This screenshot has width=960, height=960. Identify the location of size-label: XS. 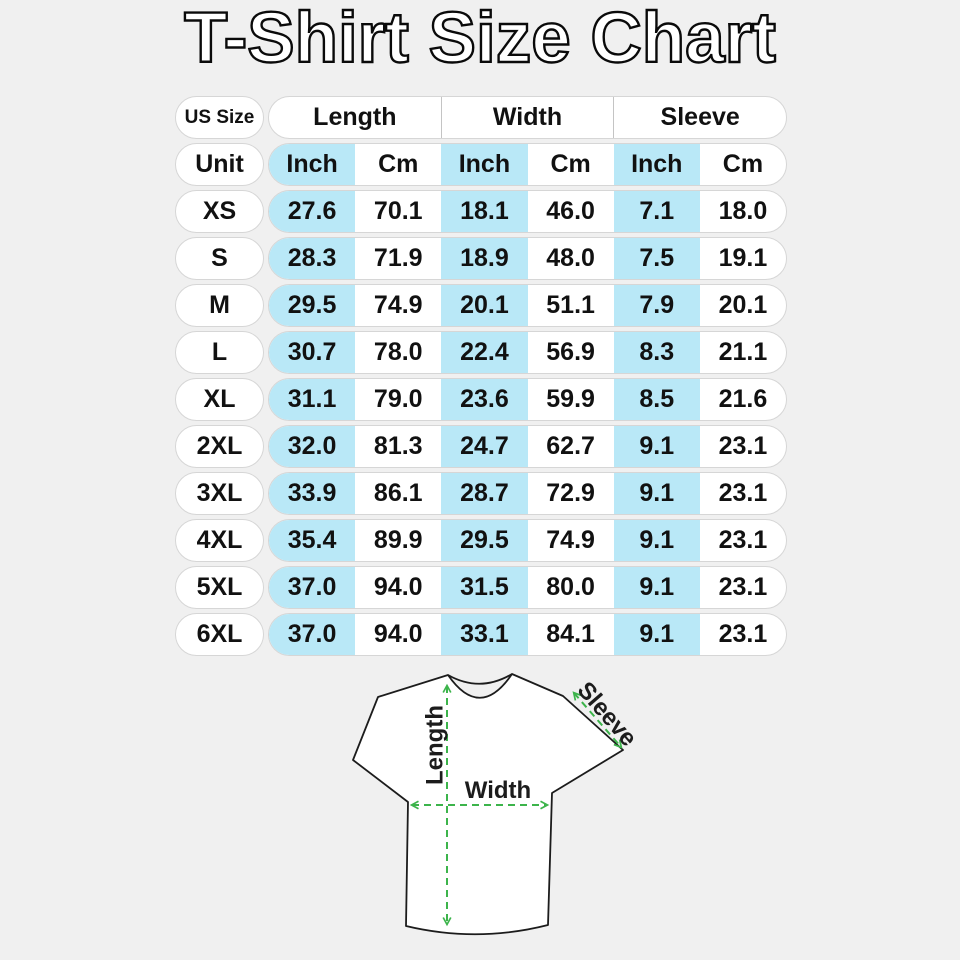
(219, 211).